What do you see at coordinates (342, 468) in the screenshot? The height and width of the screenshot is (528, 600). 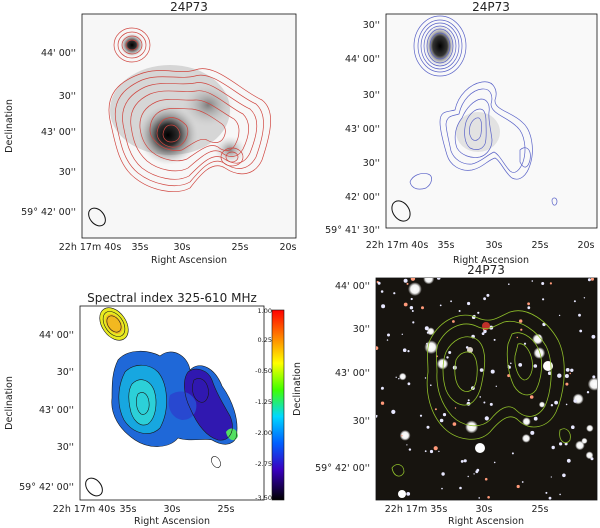 I see `panel-4-ytick-5: 59° 42' 00''` at bounding box center [342, 468].